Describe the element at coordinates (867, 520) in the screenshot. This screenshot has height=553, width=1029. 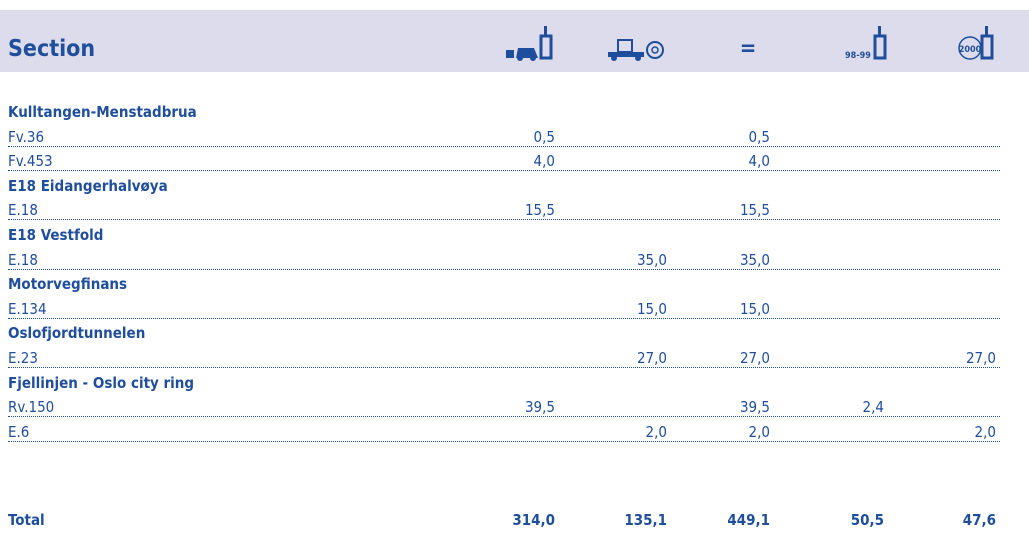
I see `value-cell: 50,5` at that location.